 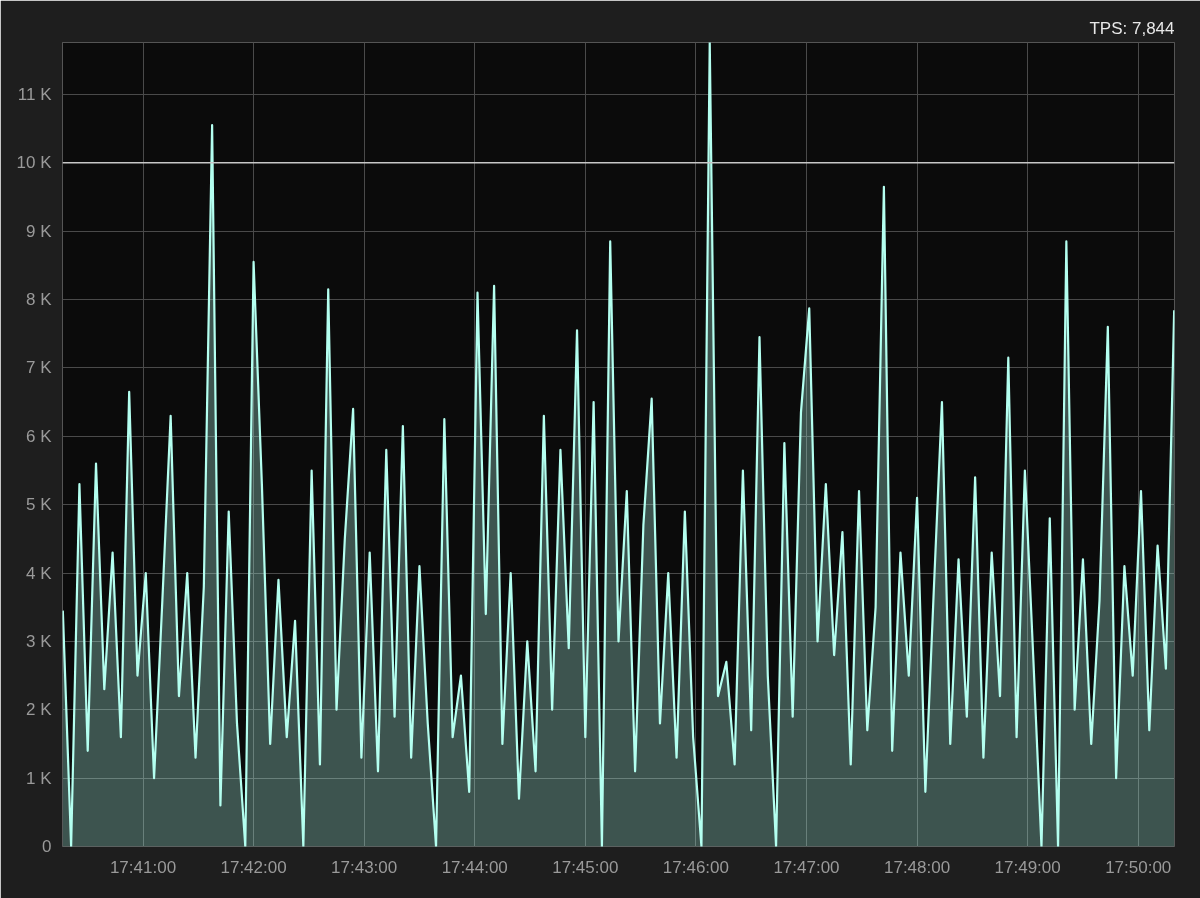 I want to click on x-tick-label: 17:48:00, so click(x=917, y=867).